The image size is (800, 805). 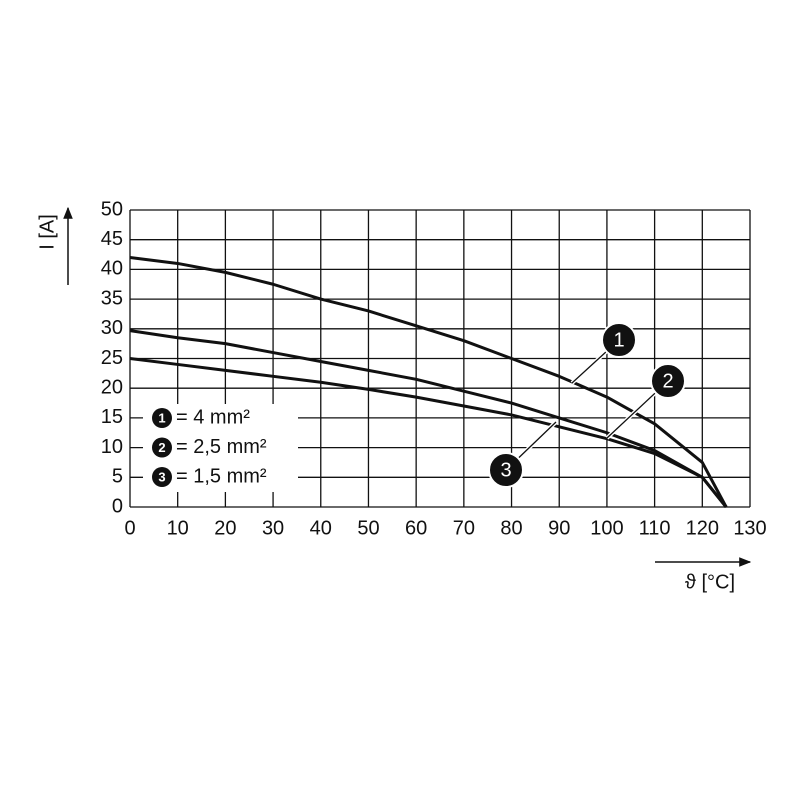 I want to click on y-tick-label: 0, so click(x=117, y=506).